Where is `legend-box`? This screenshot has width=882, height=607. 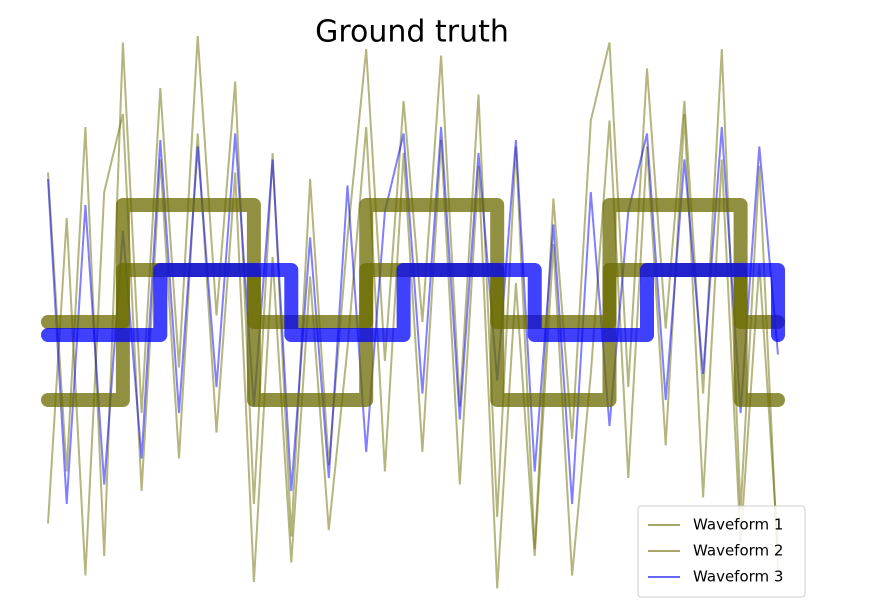 legend-box is located at coordinates (721, 551).